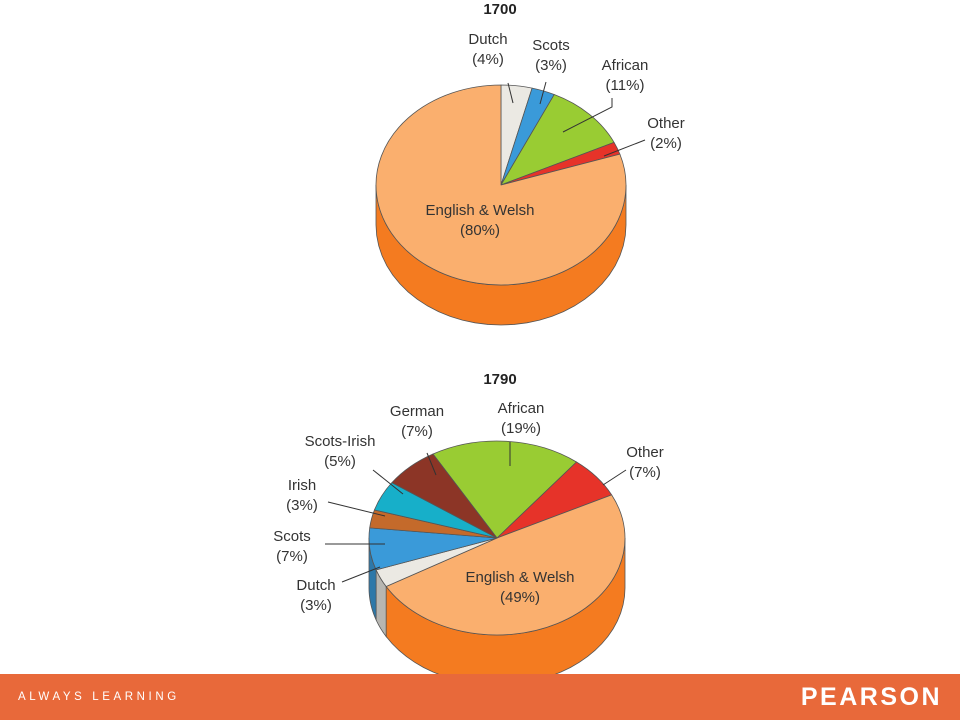 The height and width of the screenshot is (720, 960). What do you see at coordinates (302, 505) in the screenshot?
I see `slice-value-irish: (3%)` at bounding box center [302, 505].